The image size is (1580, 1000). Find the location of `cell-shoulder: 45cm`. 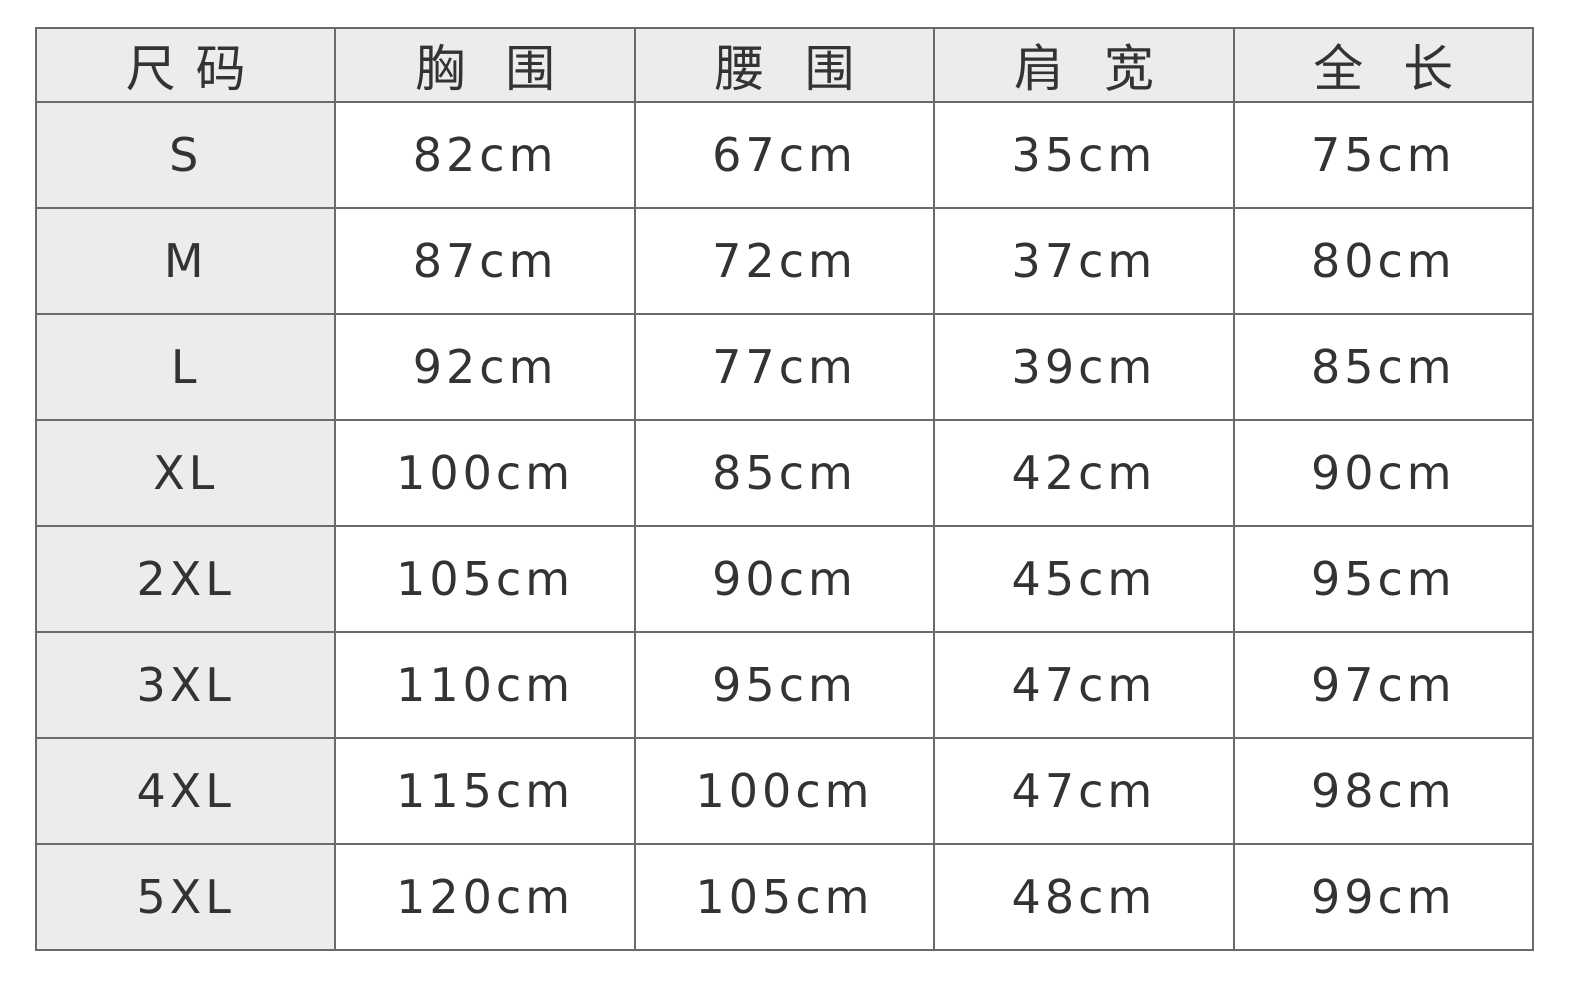

cell-shoulder: 45cm is located at coordinates (1084, 579).